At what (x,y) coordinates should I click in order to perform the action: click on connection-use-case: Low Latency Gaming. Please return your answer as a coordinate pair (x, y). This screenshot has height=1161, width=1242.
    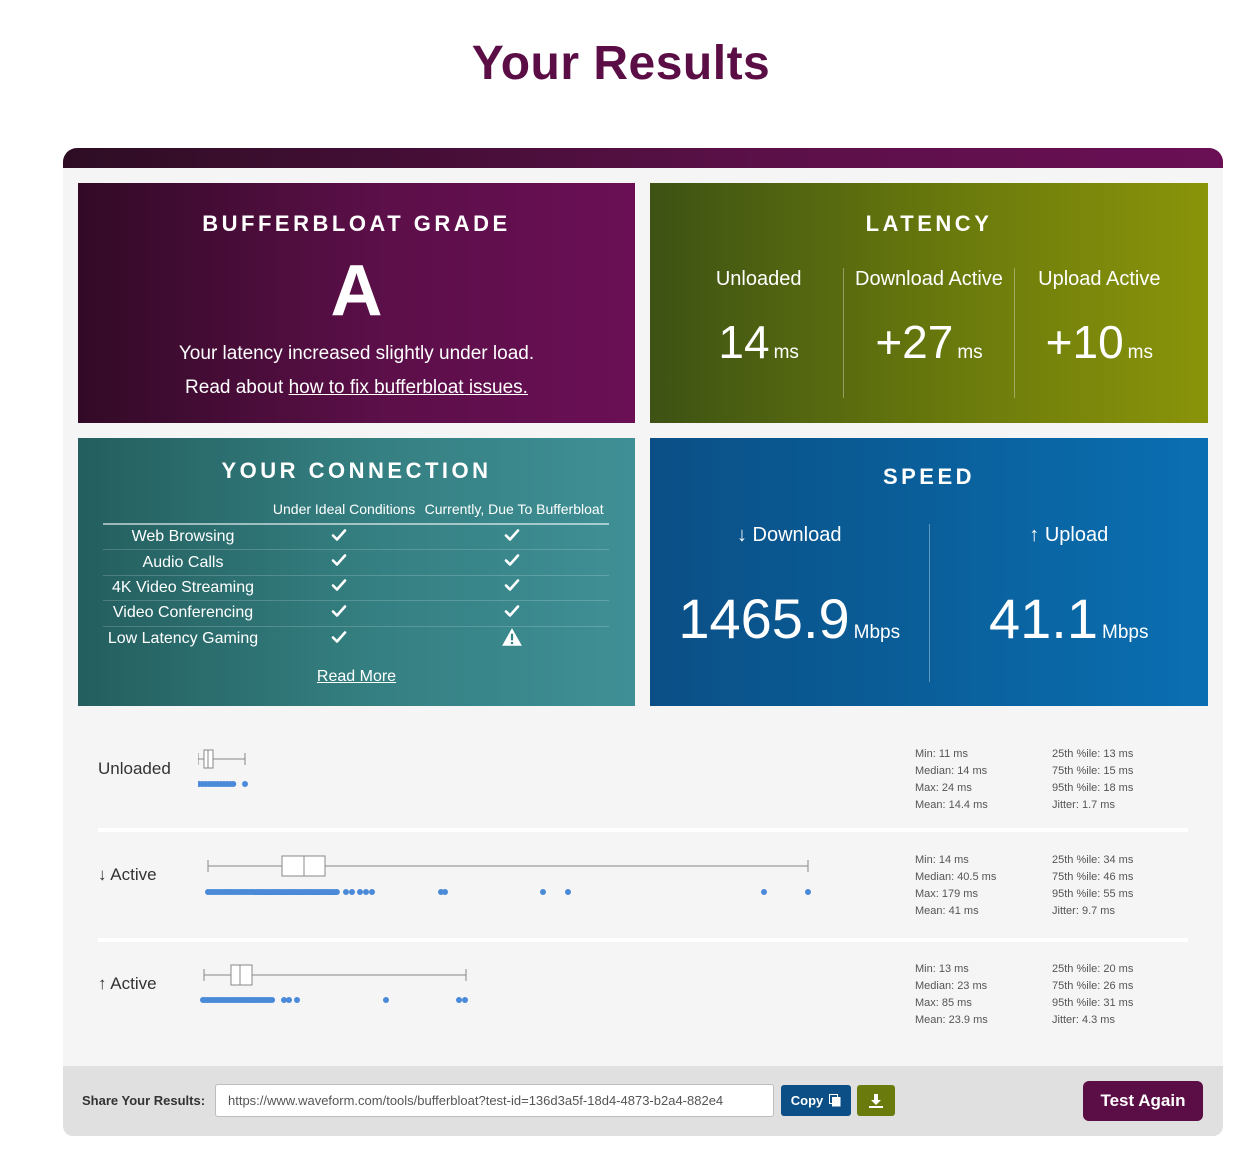
    Looking at the image, I should click on (183, 639).